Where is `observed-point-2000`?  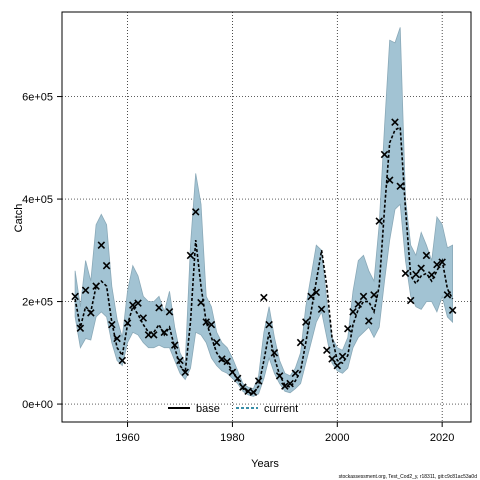
observed-point-2000 is located at coordinates (337, 365).